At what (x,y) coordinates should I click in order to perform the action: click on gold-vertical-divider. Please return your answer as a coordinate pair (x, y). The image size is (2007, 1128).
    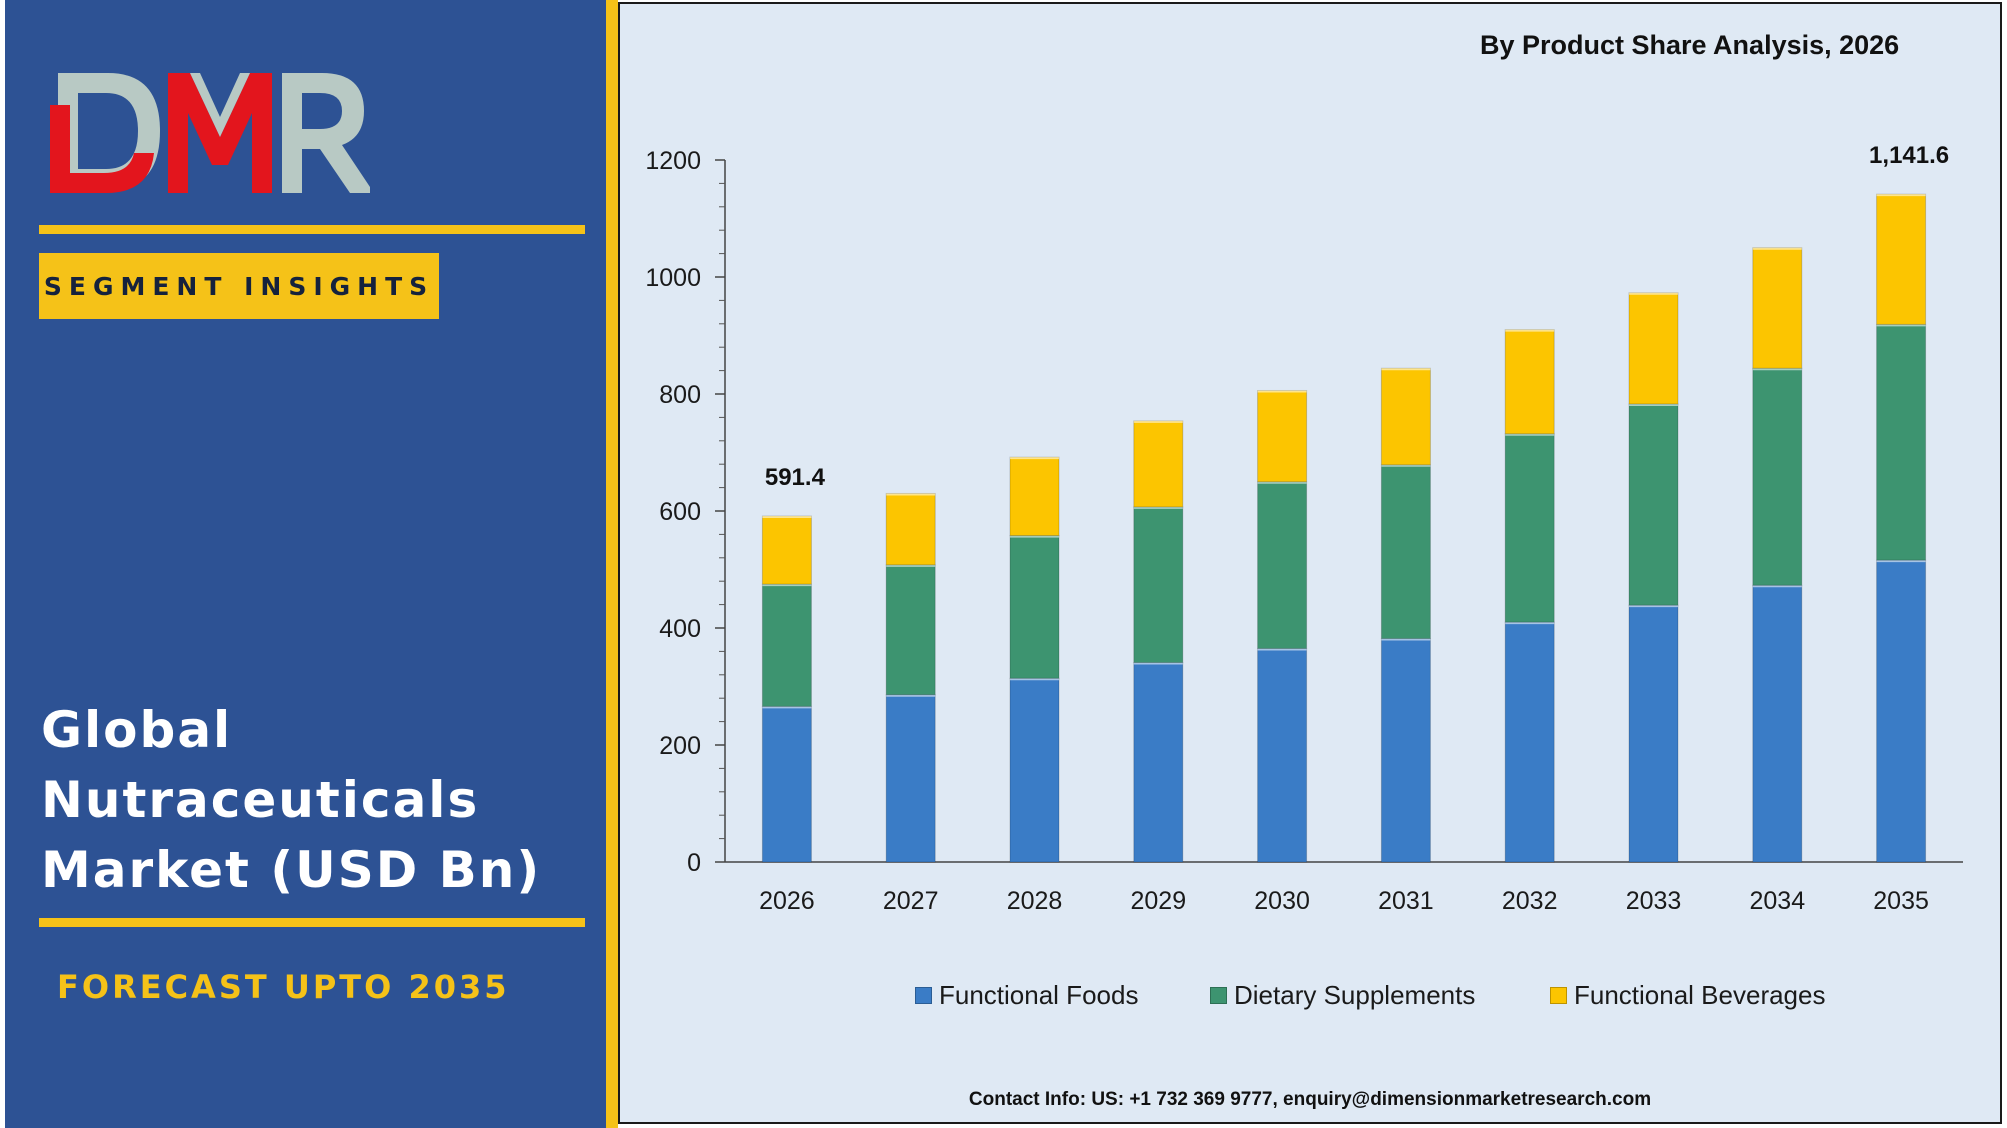
    Looking at the image, I should click on (612, 564).